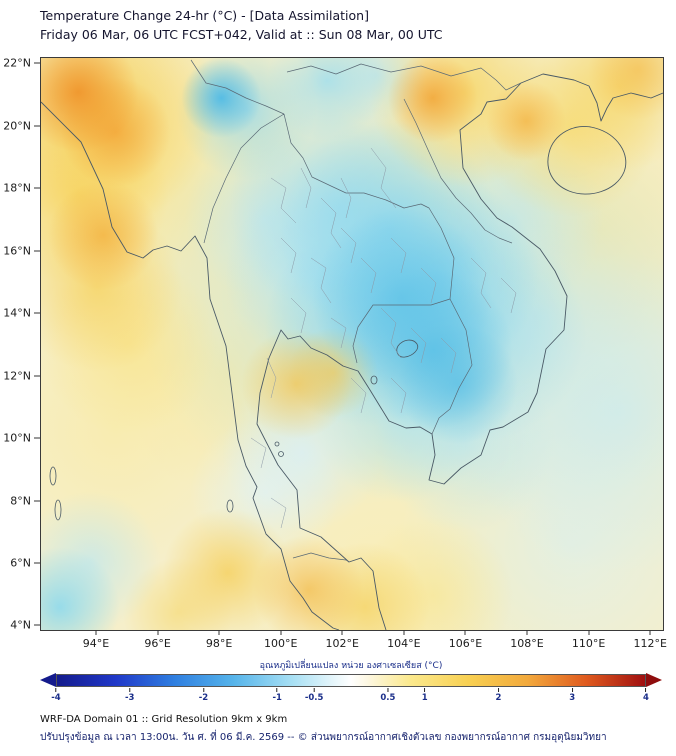 The image size is (676, 756). Describe the element at coordinates (157, 643) in the screenshot. I see `lon-tick-label: 96°E` at that location.